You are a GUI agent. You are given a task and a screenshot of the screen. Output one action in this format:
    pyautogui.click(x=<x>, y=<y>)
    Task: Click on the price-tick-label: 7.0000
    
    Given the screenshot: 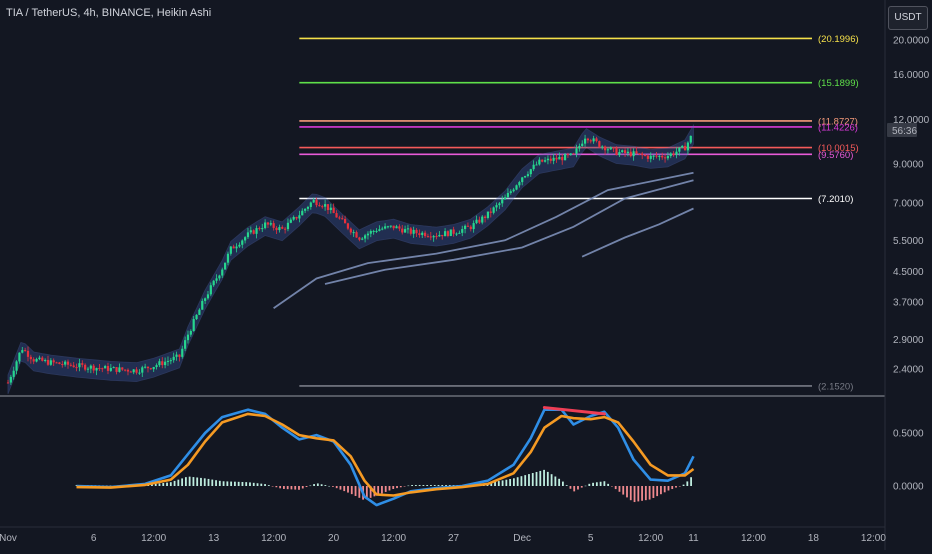 What is the action you would take?
    pyautogui.click(x=908, y=203)
    